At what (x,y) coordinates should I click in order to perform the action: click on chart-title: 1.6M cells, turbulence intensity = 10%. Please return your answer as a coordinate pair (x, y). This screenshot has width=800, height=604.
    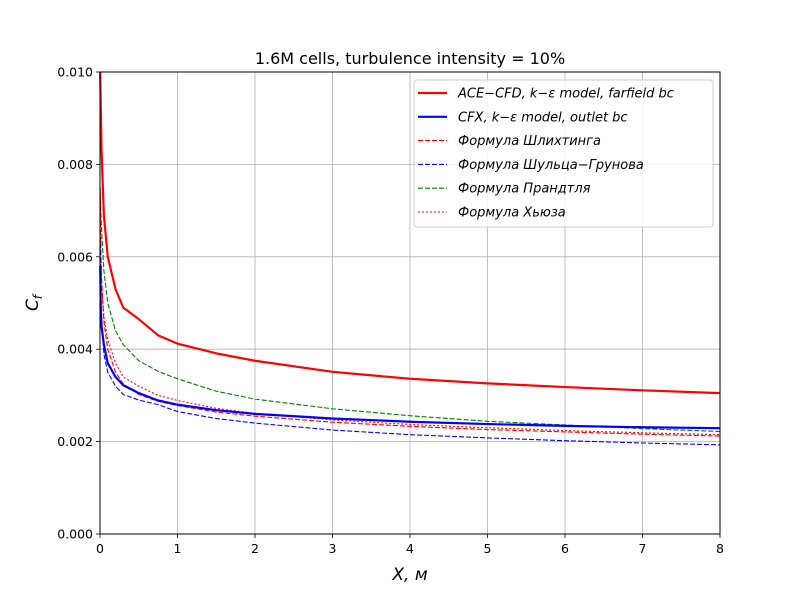
    Looking at the image, I should click on (410, 58).